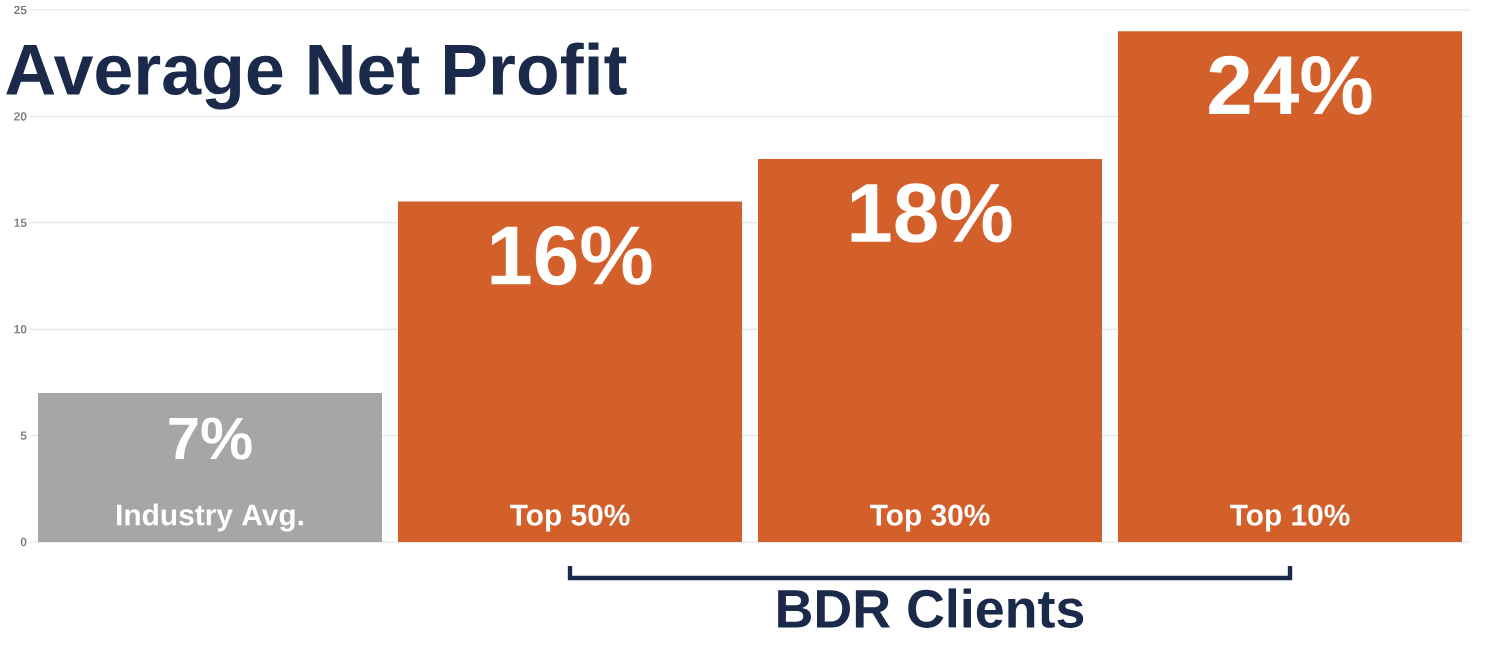  Describe the element at coordinates (1290, 85) in the screenshot. I see `data-label: 24%` at that location.